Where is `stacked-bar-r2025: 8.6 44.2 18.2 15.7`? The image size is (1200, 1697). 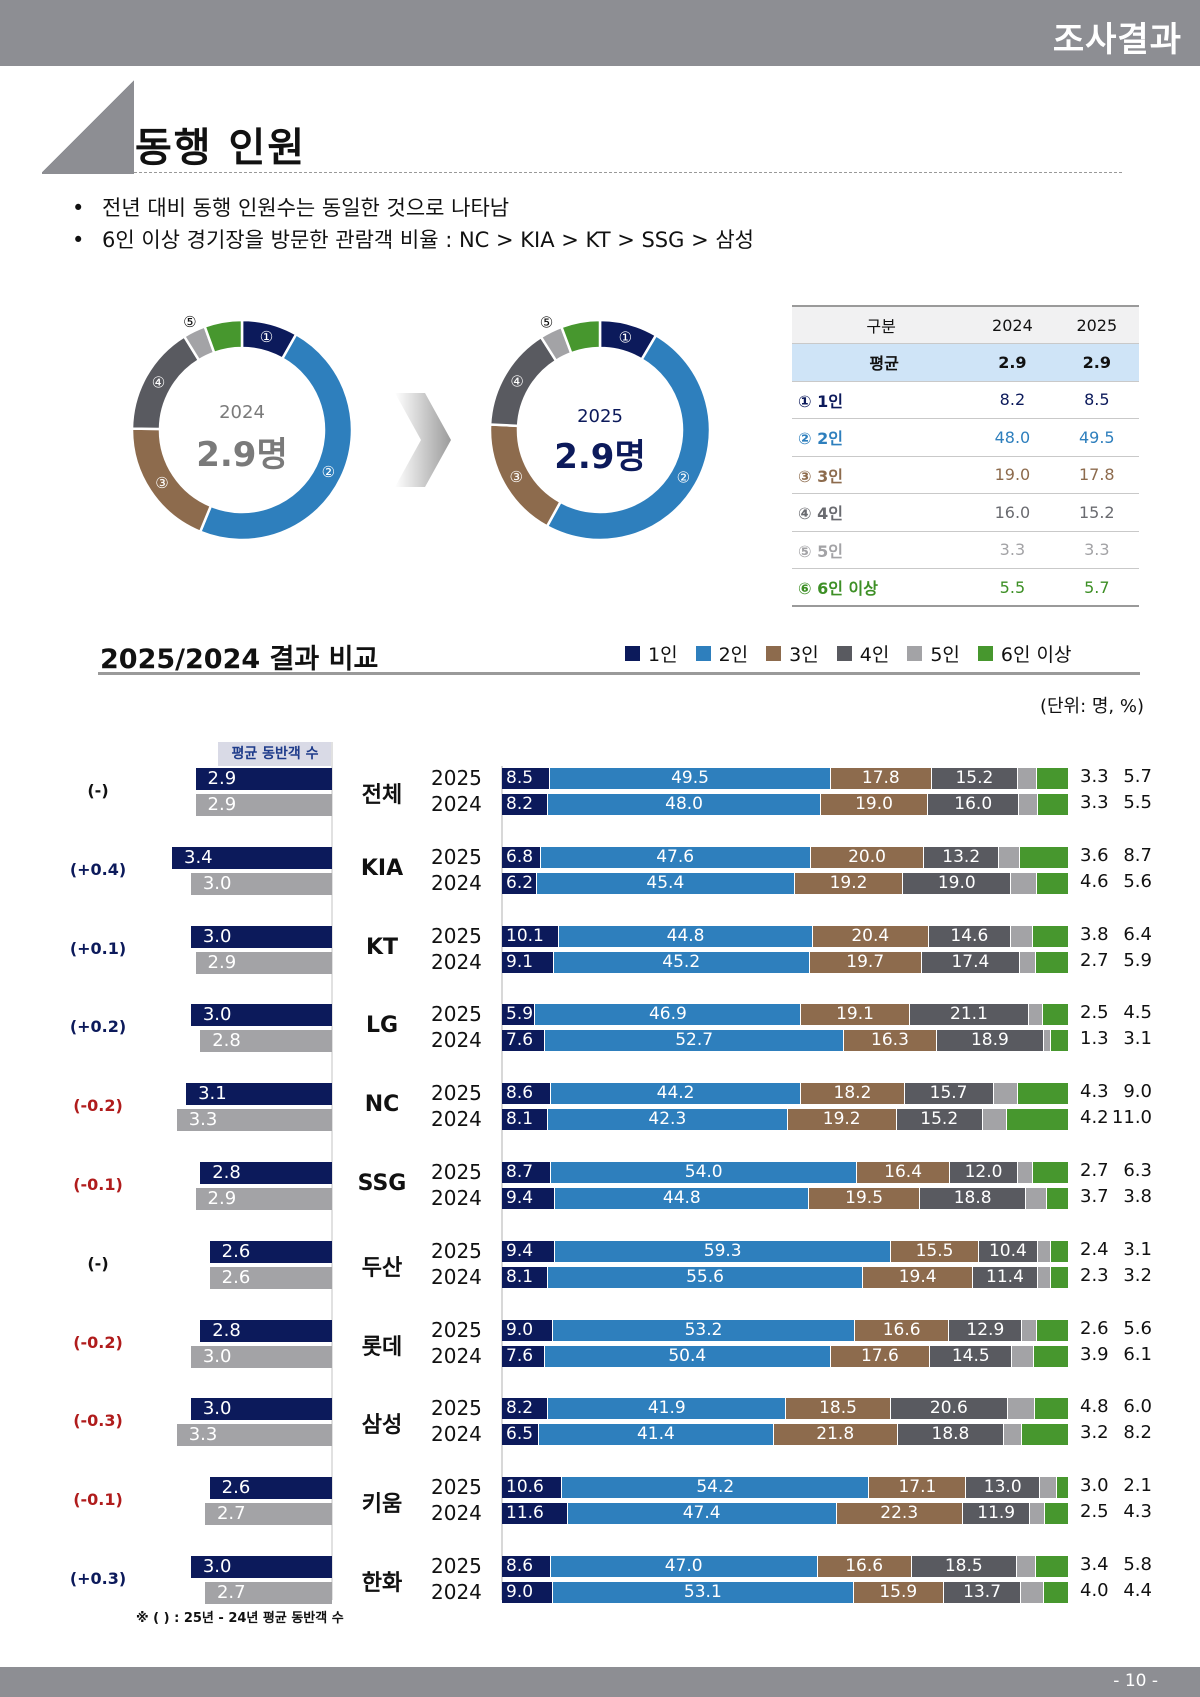
stacked-bar-r2025: 8.6 44.2 18.2 15.7 is located at coordinates (785, 1094).